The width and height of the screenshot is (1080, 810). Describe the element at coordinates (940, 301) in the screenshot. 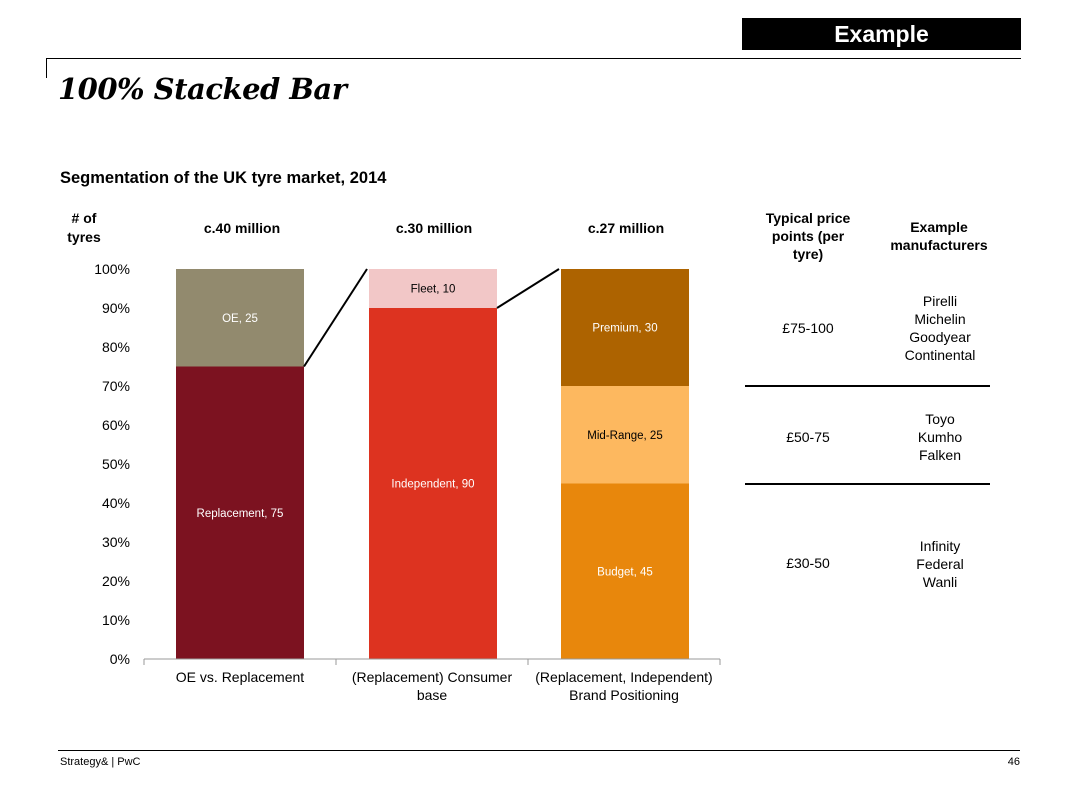

I see `manufacturer-name: Pirelli` at that location.